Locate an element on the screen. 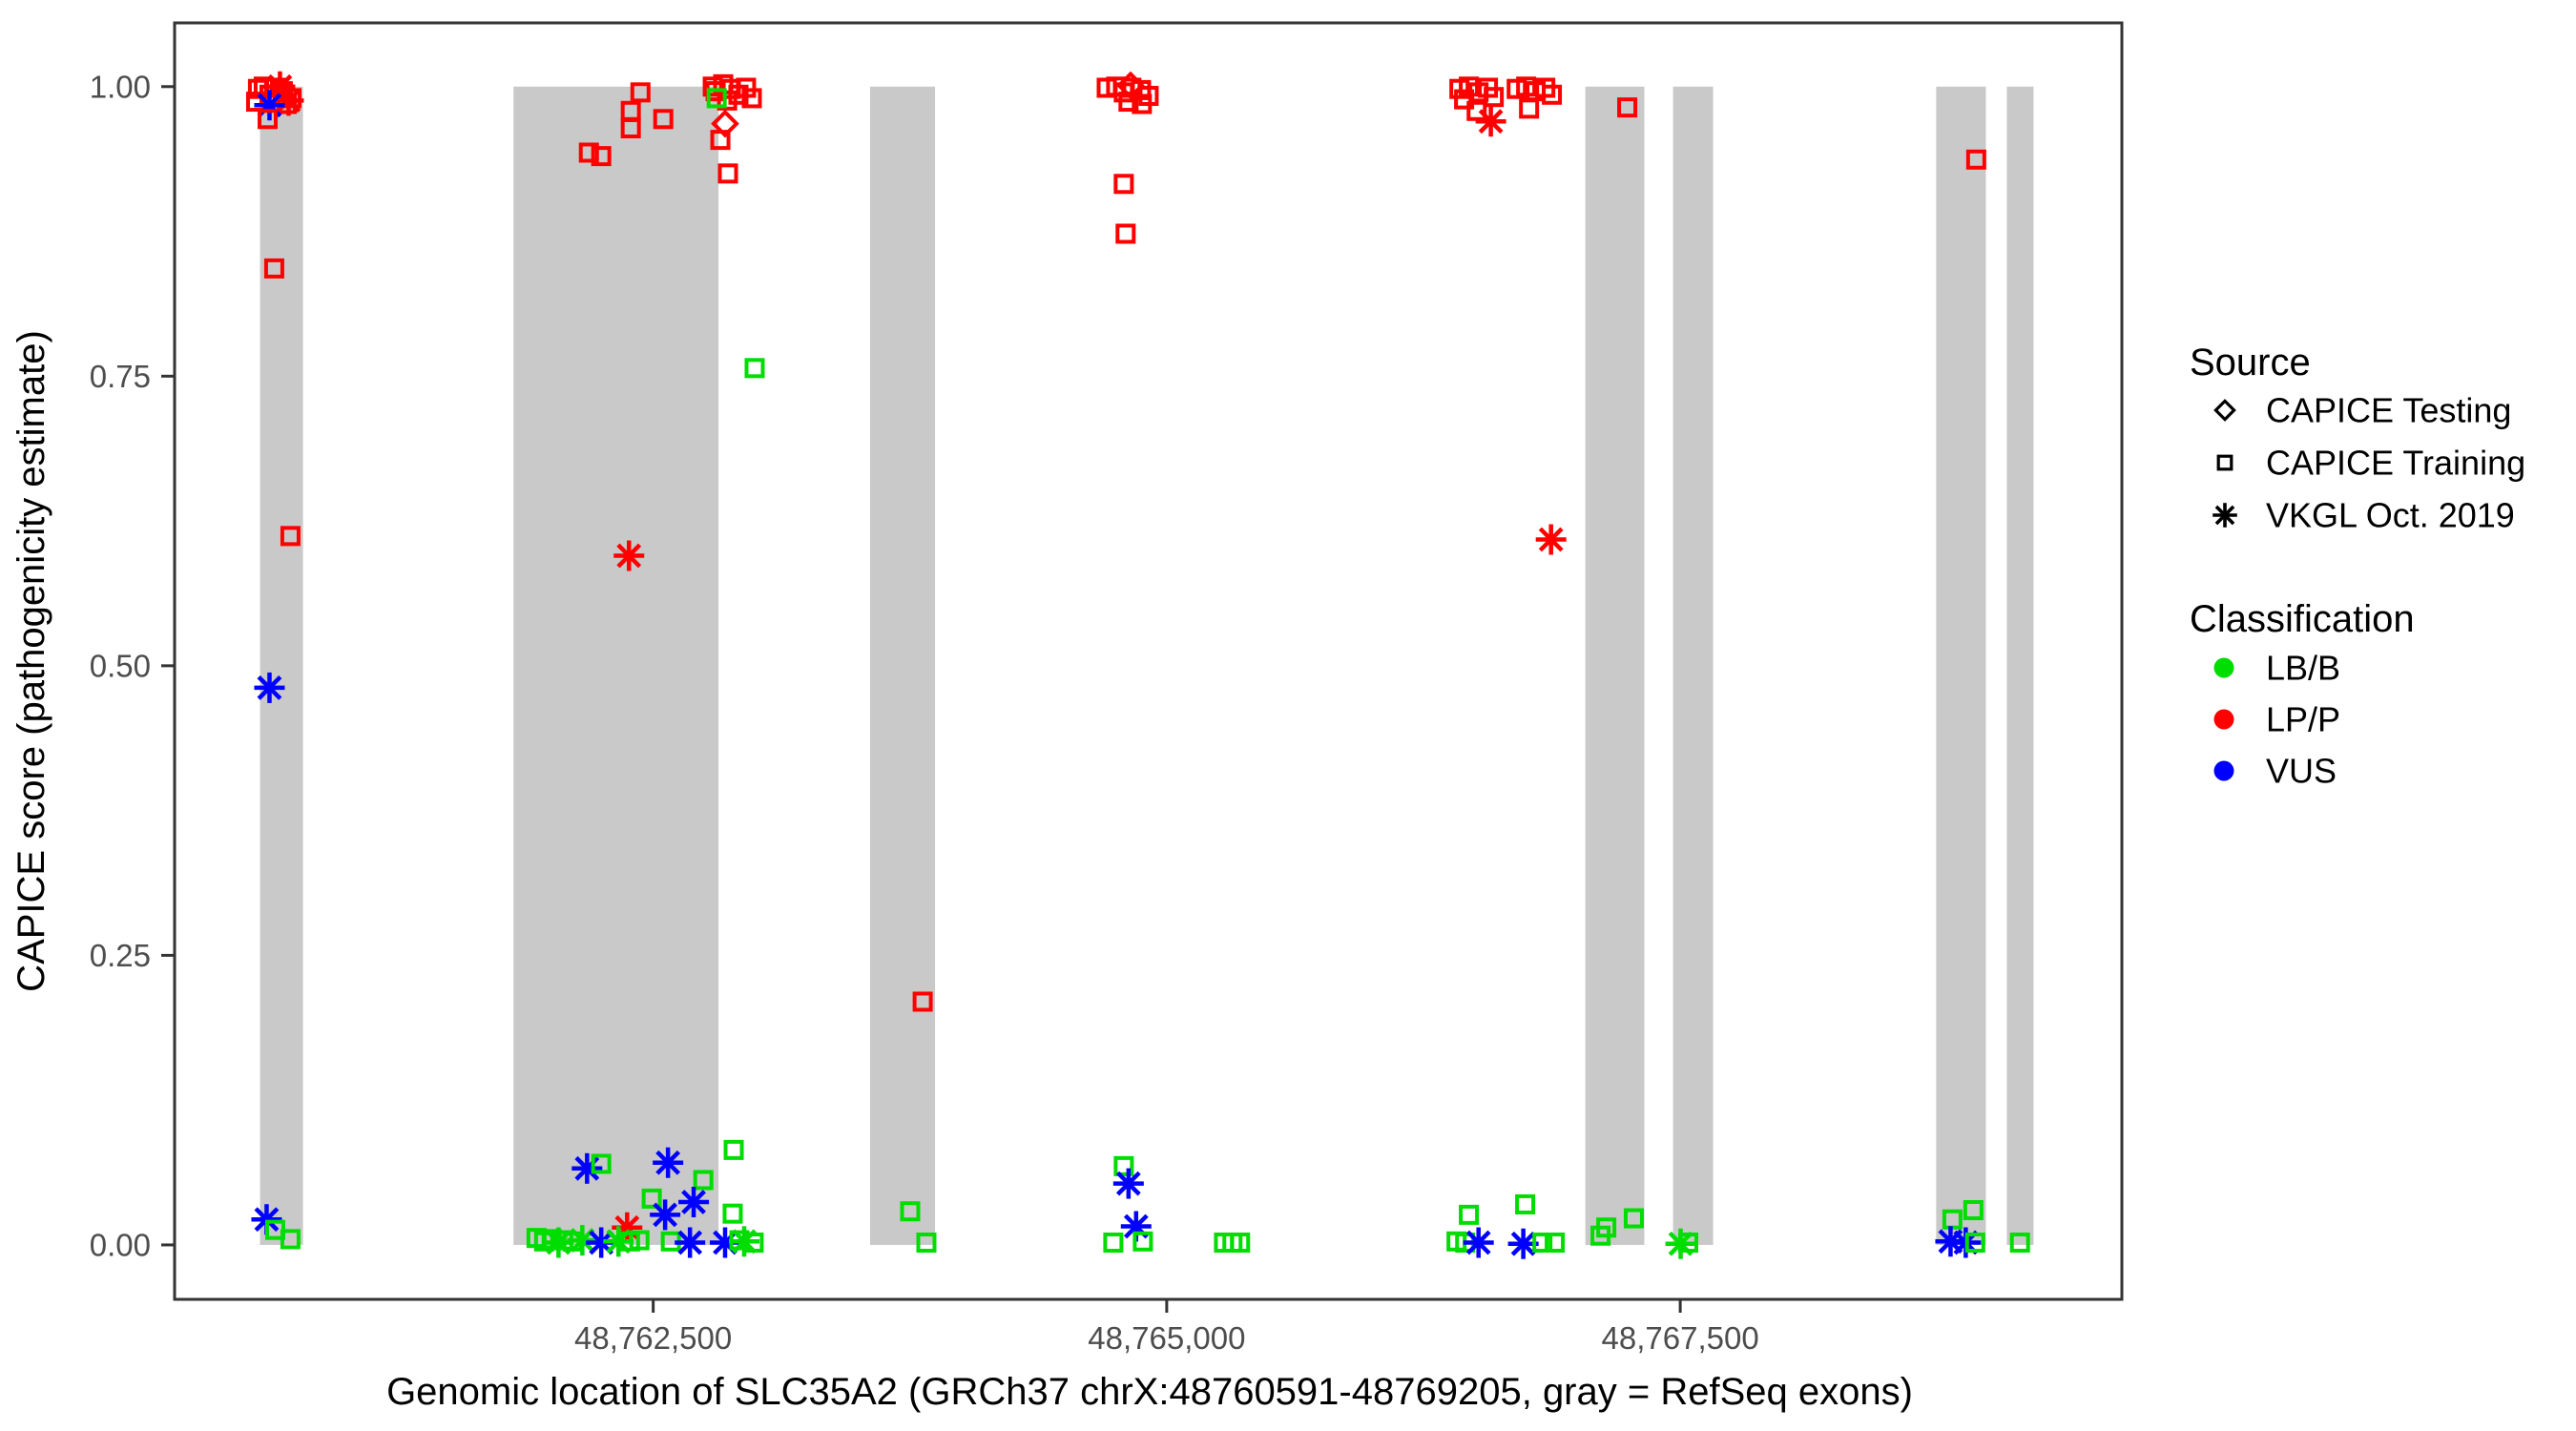 The image size is (2576, 1431). y-tick-label: 0.50 is located at coordinates (120, 665).